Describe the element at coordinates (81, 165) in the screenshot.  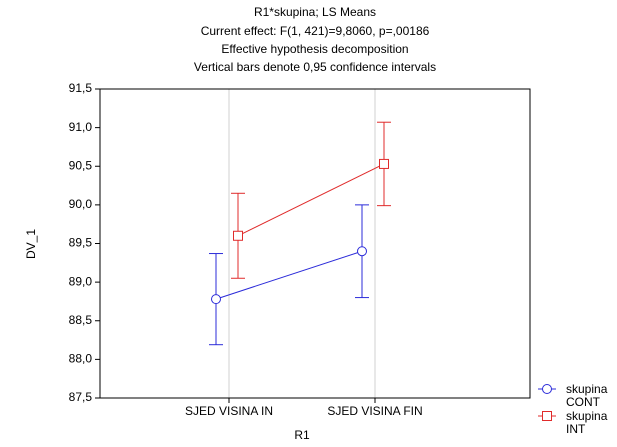
I see `y-tick-label: 90,5` at that location.